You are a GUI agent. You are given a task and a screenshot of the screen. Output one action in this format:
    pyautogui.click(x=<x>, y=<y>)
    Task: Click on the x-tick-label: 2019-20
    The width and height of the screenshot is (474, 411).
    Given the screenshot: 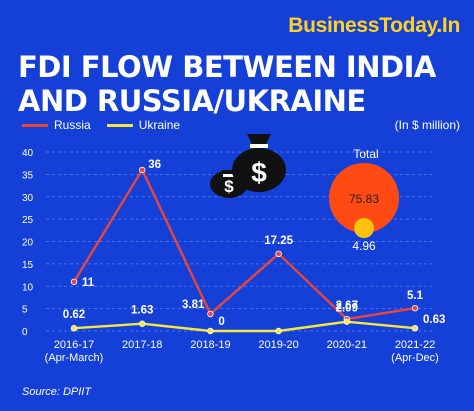 What is the action you would take?
    pyautogui.click(x=278, y=345)
    